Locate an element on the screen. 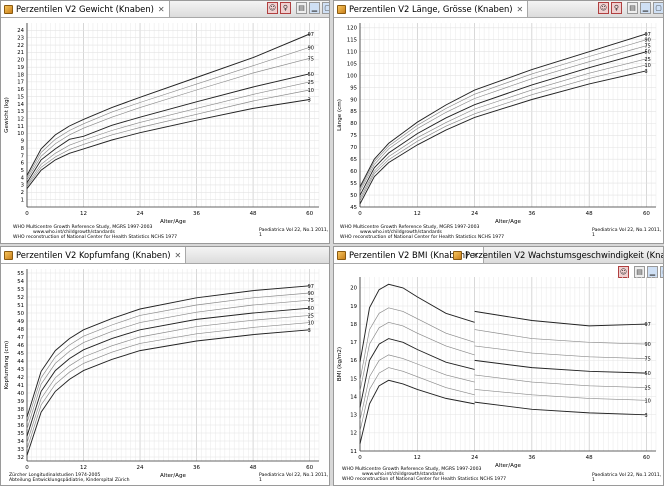 The height and width of the screenshot is (486, 664). view-toolbar: ☺ ♀ ▤ ▁ ▢ is located at coordinates (298, 8).